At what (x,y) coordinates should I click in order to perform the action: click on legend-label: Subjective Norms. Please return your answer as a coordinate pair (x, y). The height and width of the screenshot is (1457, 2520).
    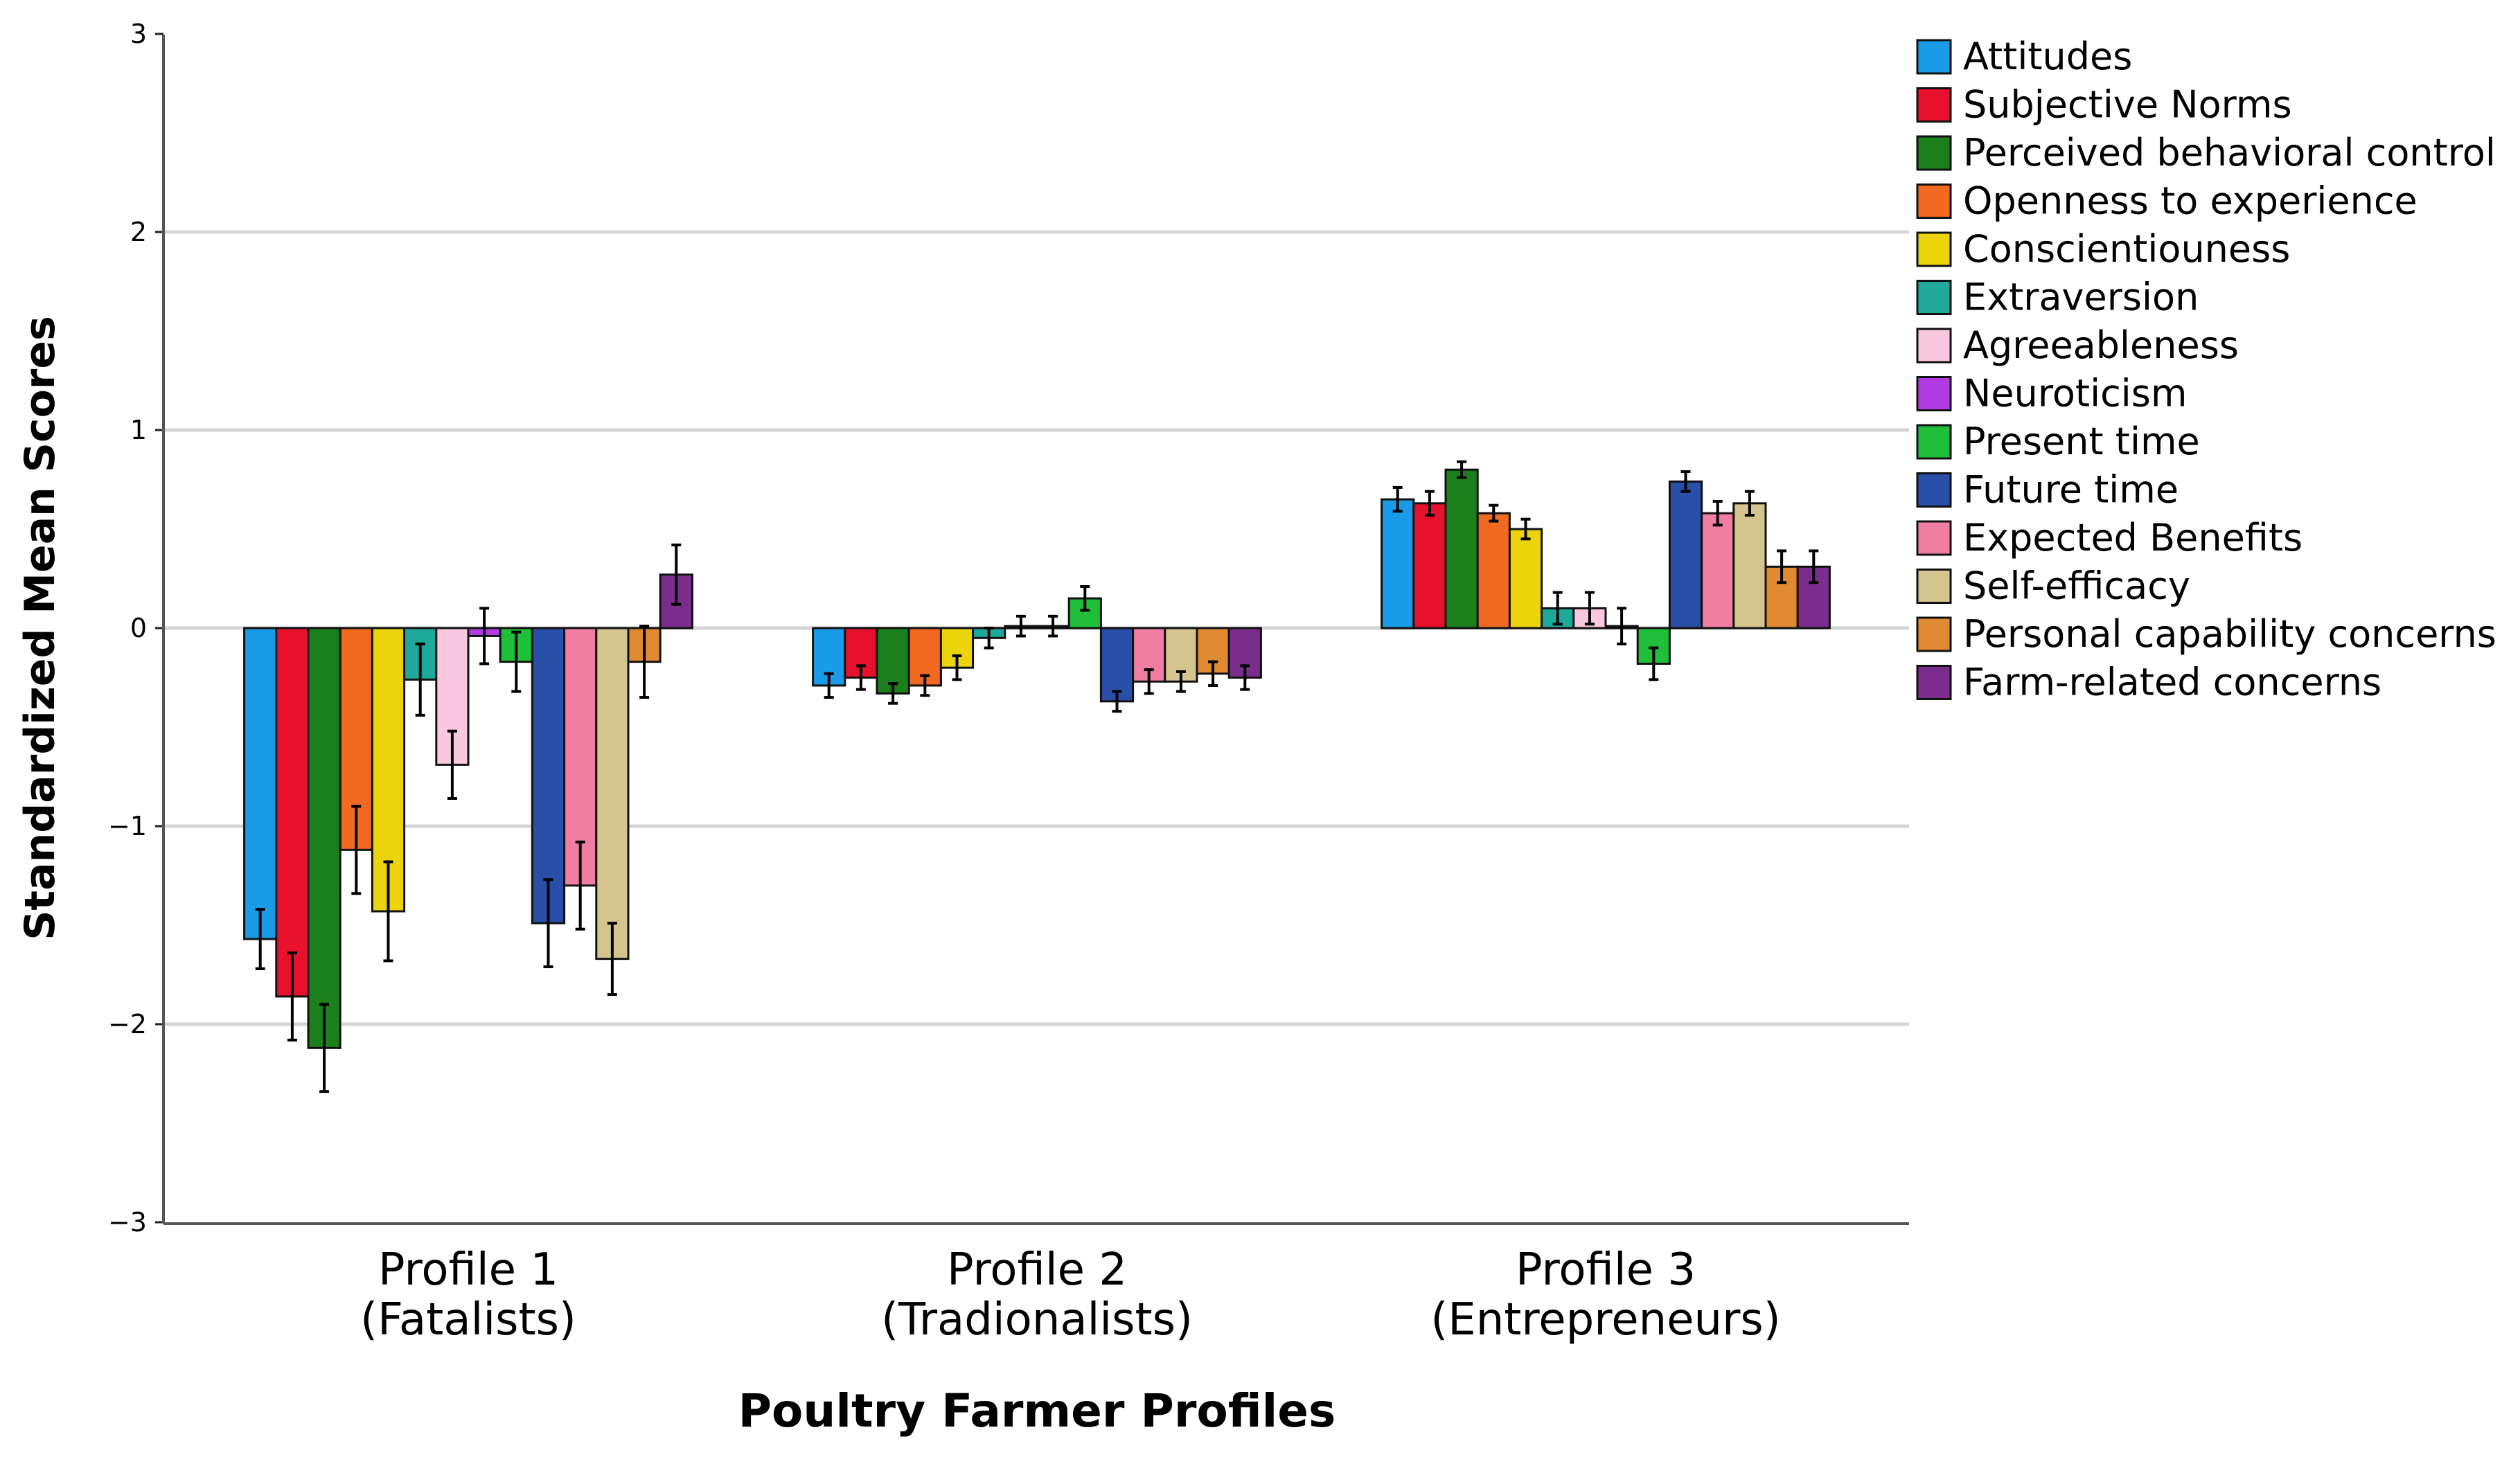
    Looking at the image, I should click on (2127, 105).